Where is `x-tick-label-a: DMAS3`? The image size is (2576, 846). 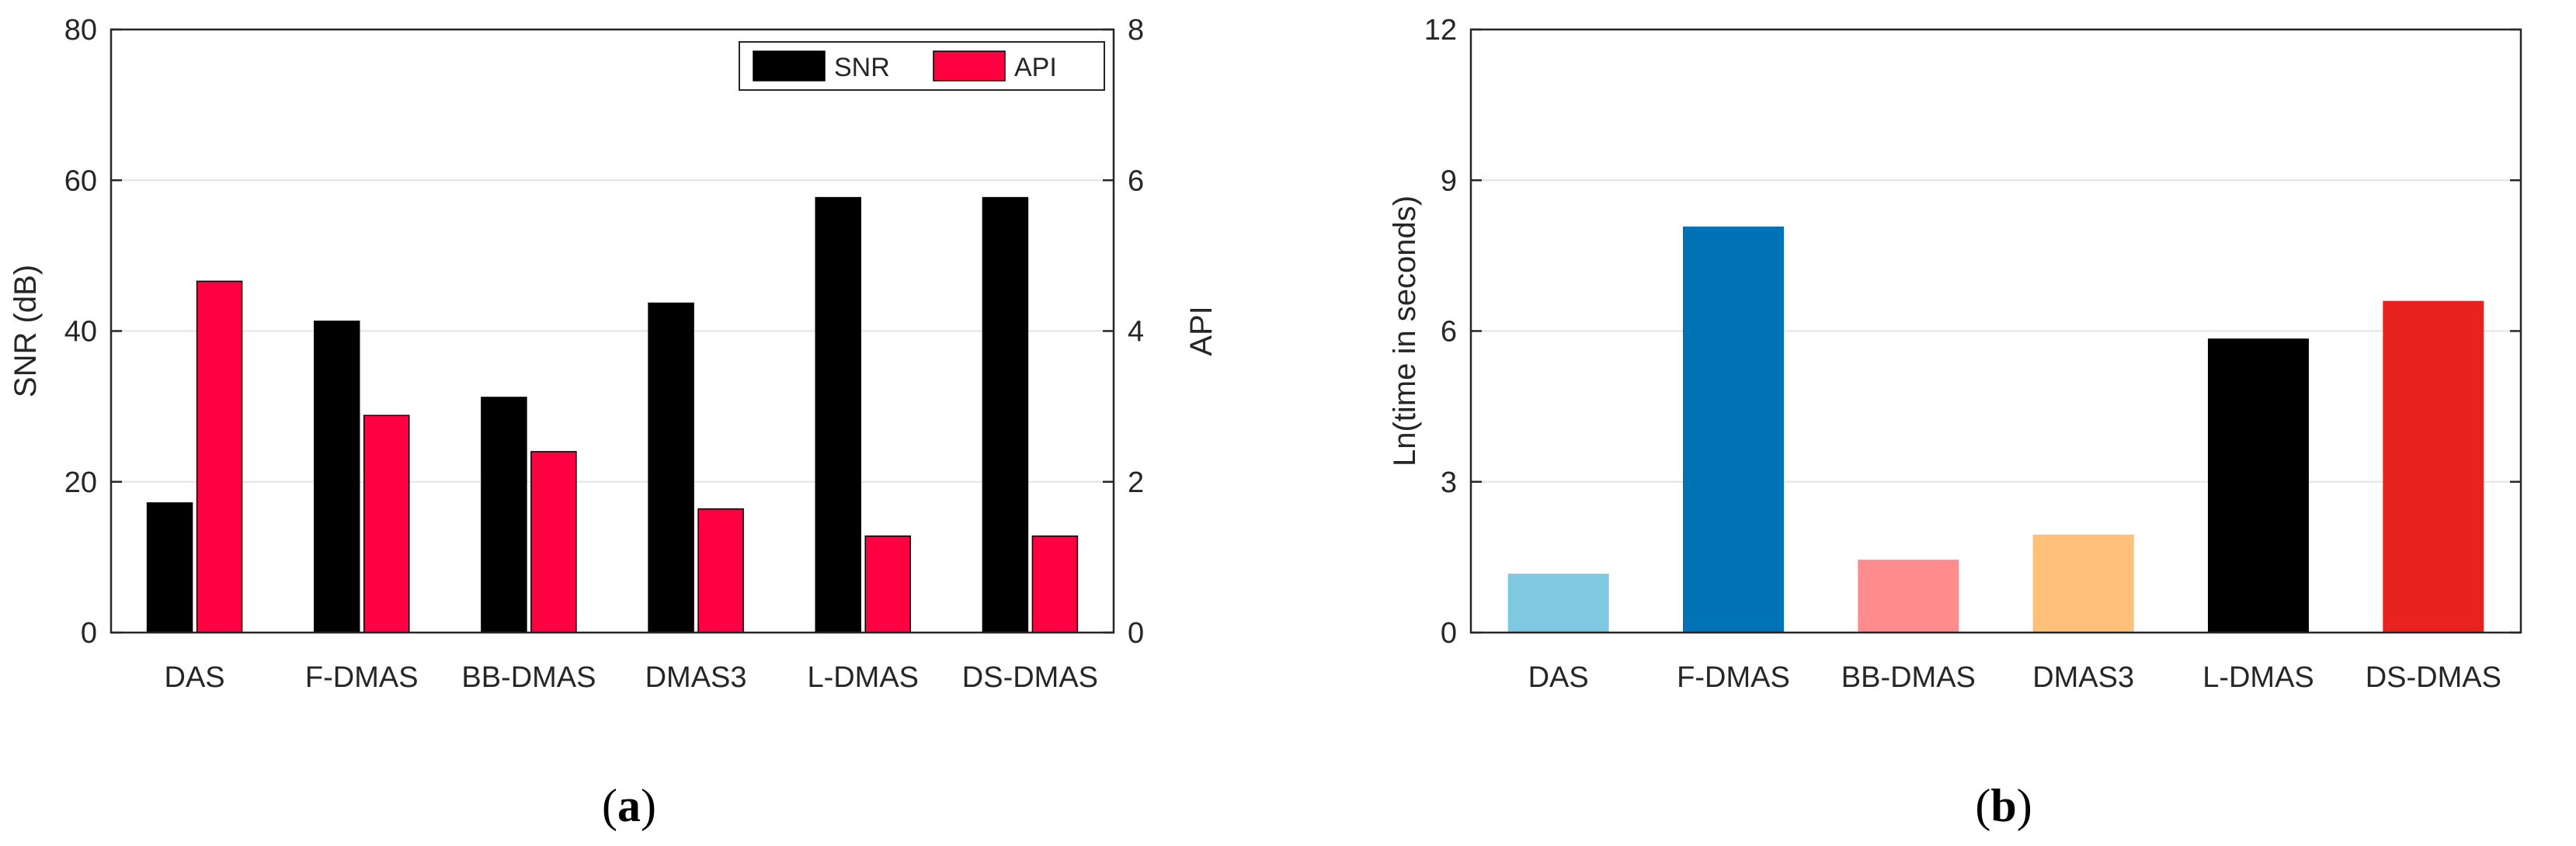 x-tick-label-a: DMAS3 is located at coordinates (696, 677).